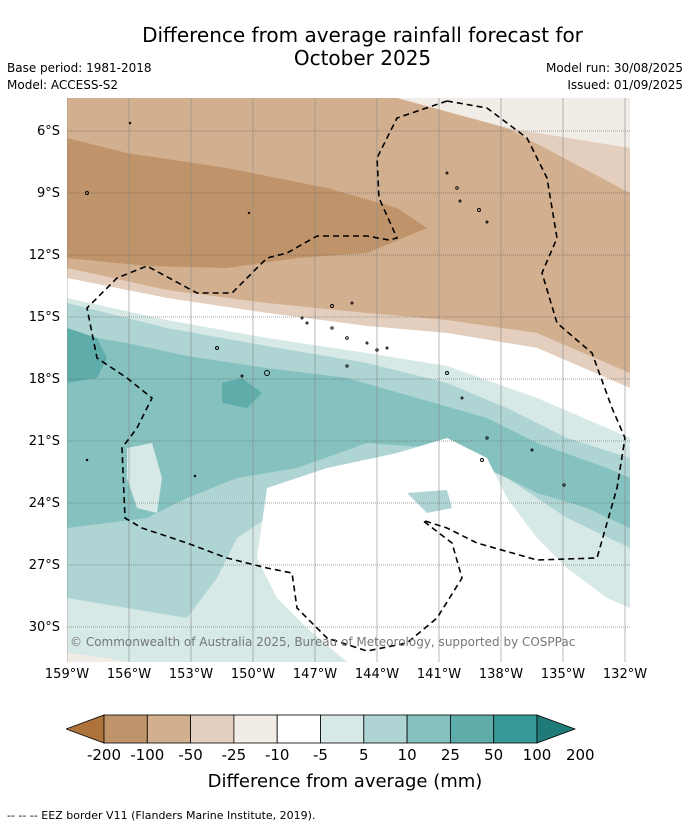  I want to click on colorbar-tick-label: 50, so click(494, 755).